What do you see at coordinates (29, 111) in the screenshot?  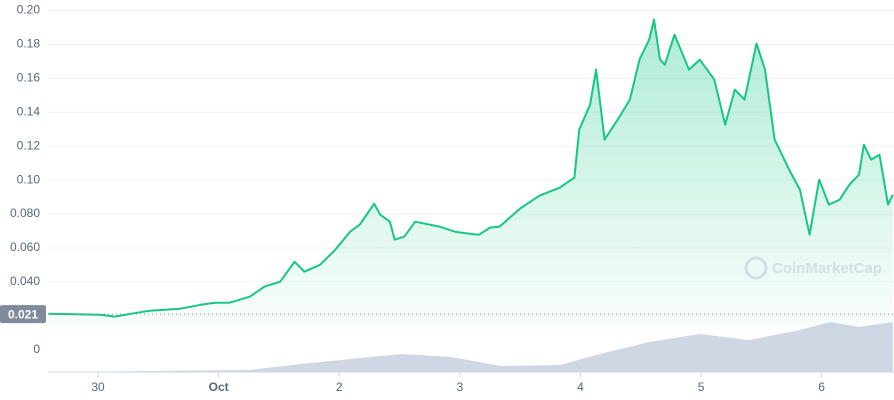 I see `y-tick-label: 0.14` at bounding box center [29, 111].